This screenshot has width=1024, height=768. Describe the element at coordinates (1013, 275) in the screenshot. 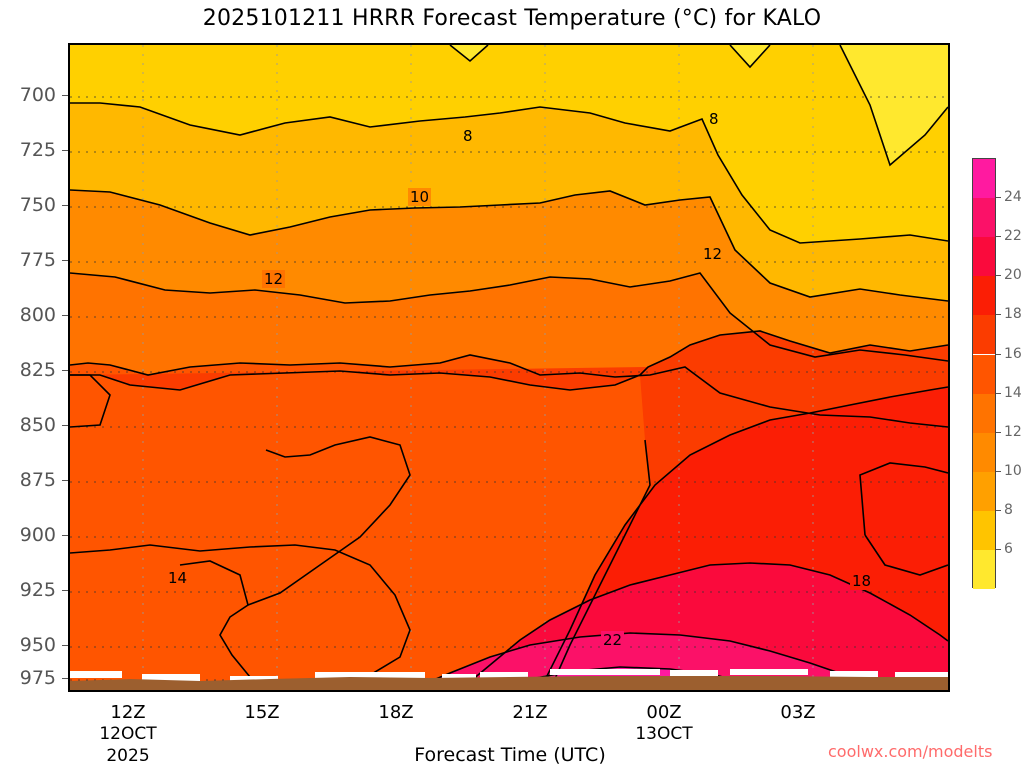

I see `colorbar-tick-label: 20` at that location.